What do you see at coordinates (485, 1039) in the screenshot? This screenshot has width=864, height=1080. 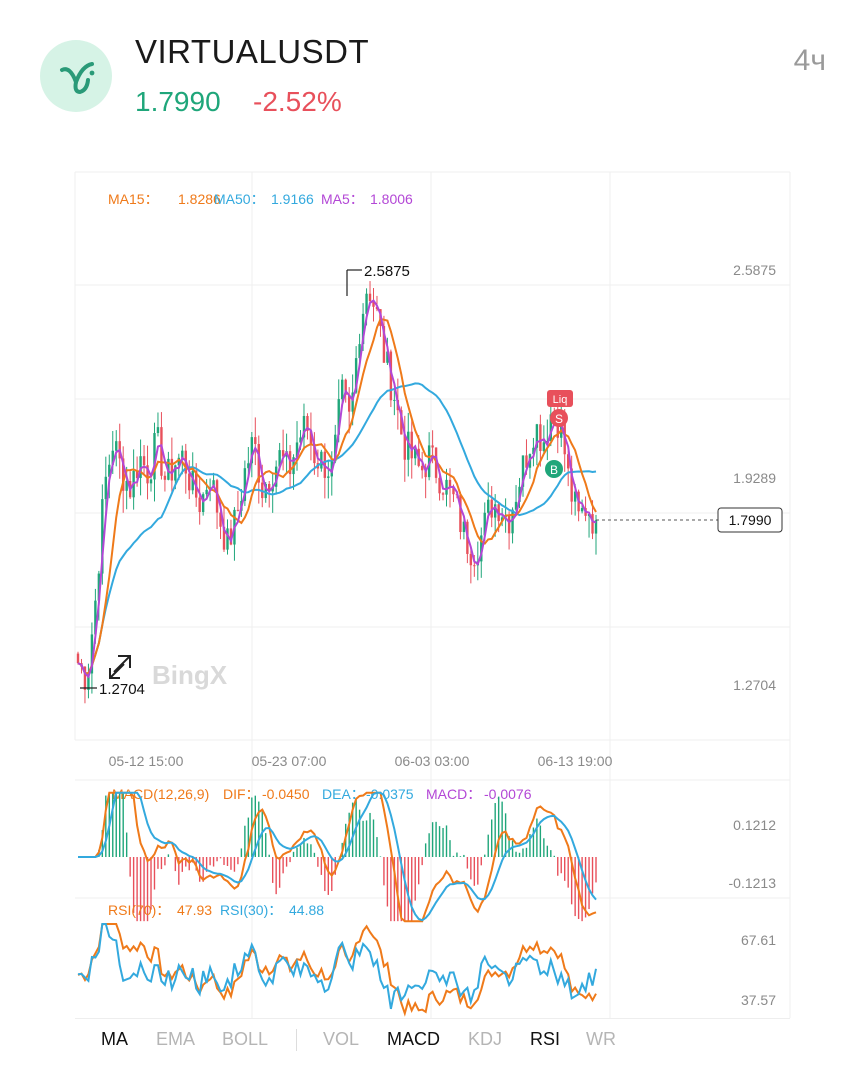 I see `tab-kdj: KDJ` at bounding box center [485, 1039].